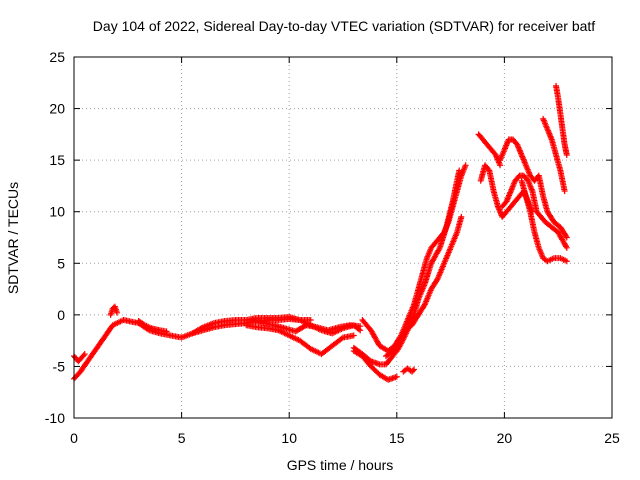 The image size is (640, 480). What do you see at coordinates (340, 465) in the screenshot?
I see `x-axis-label: GPS time / hours` at bounding box center [340, 465].